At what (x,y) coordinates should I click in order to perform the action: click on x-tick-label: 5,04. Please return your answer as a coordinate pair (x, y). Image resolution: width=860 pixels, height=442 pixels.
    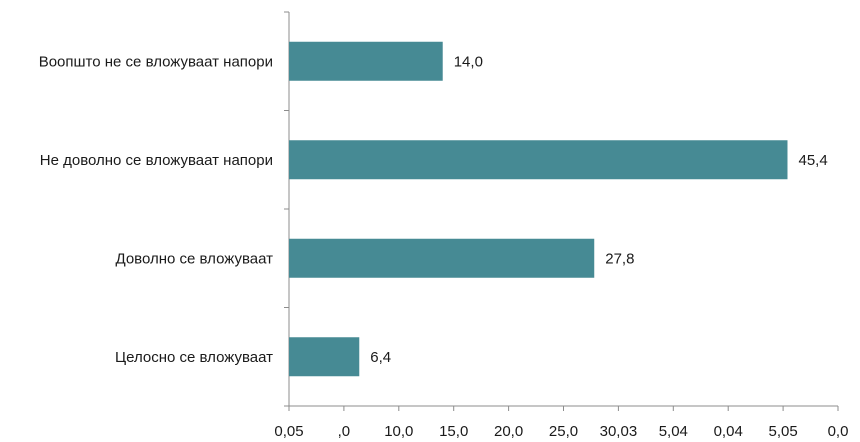
    Looking at the image, I should click on (673, 431).